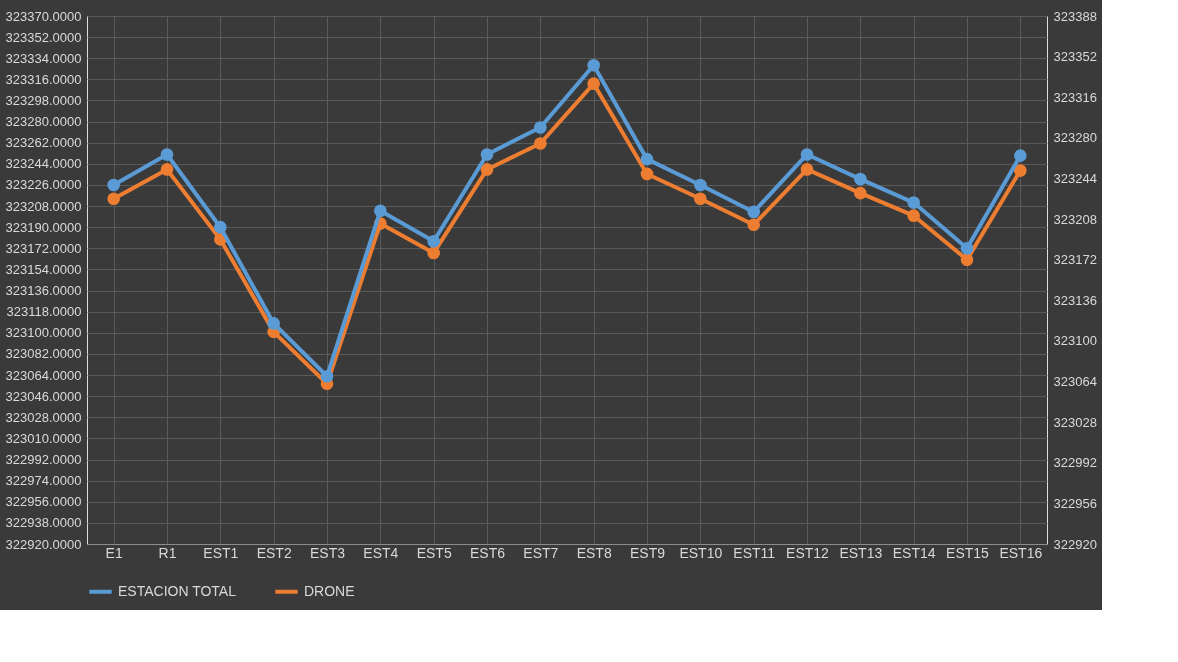  Describe the element at coordinates (754, 552) in the screenshot. I see `x-tick-label: EST11` at that location.